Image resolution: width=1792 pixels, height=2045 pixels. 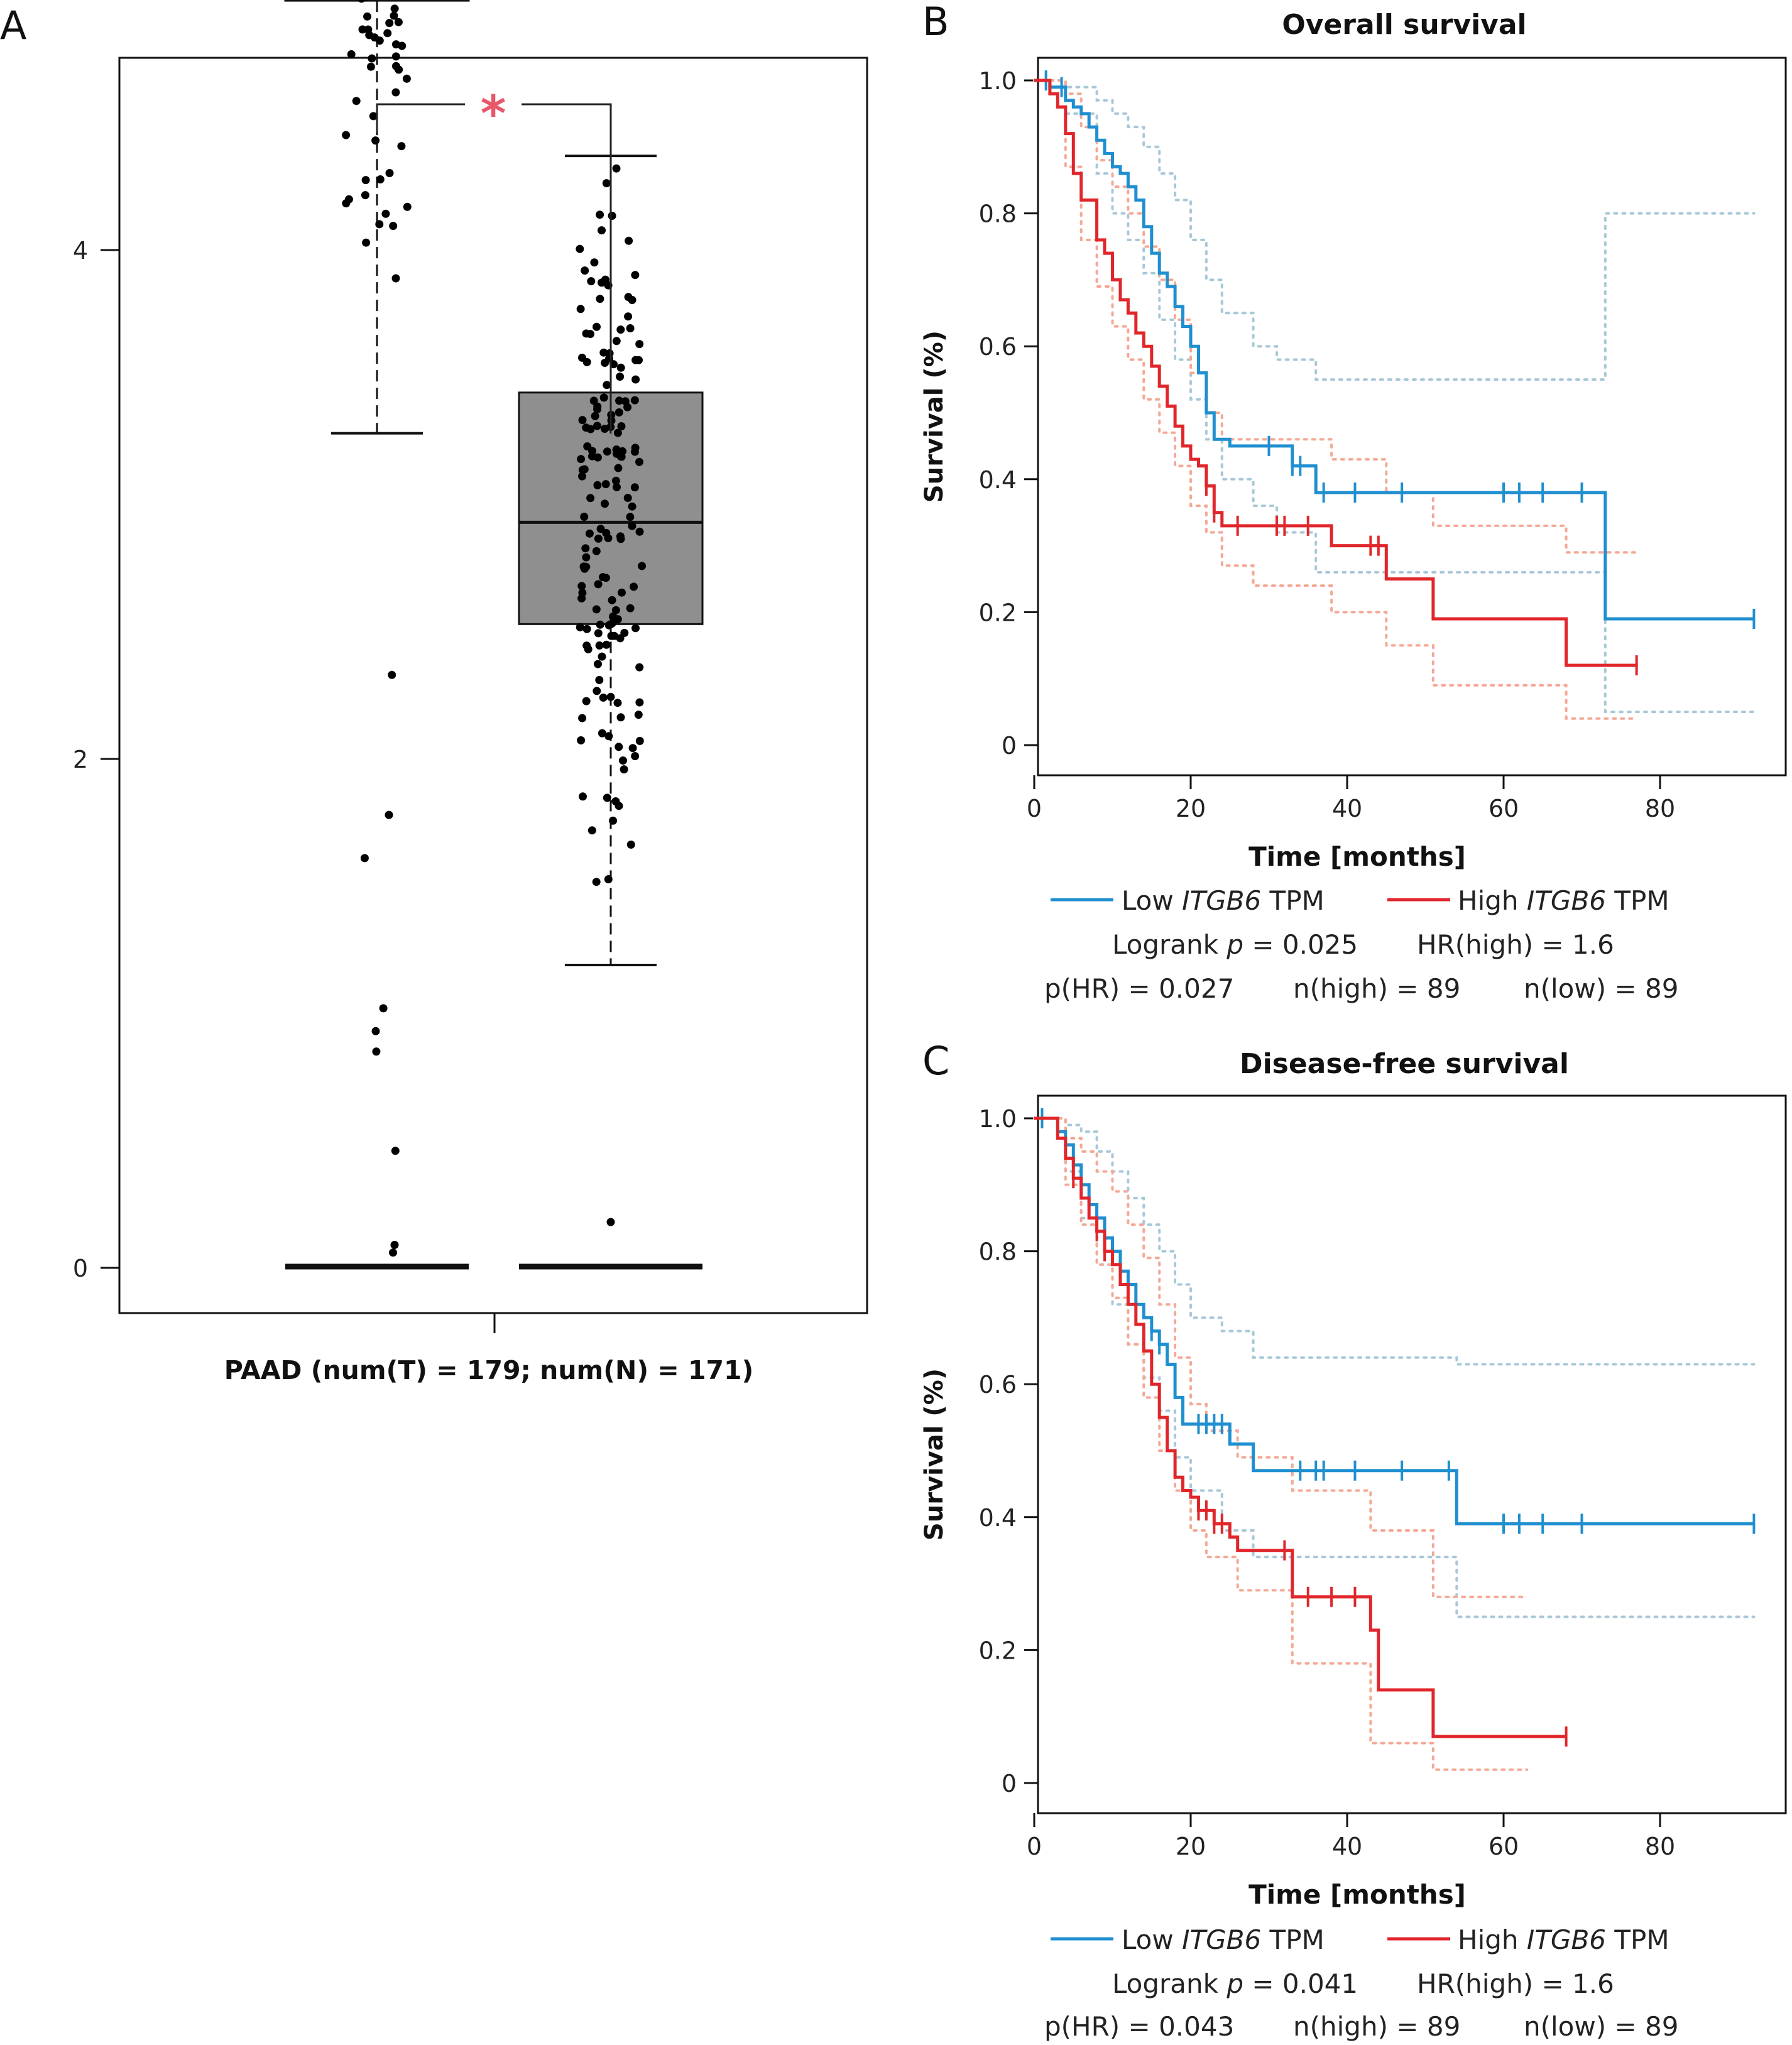 I want to click on panel-b-legend: Low ITGB6 TPM High ITGB6 TPM, so click(x=1360, y=900).